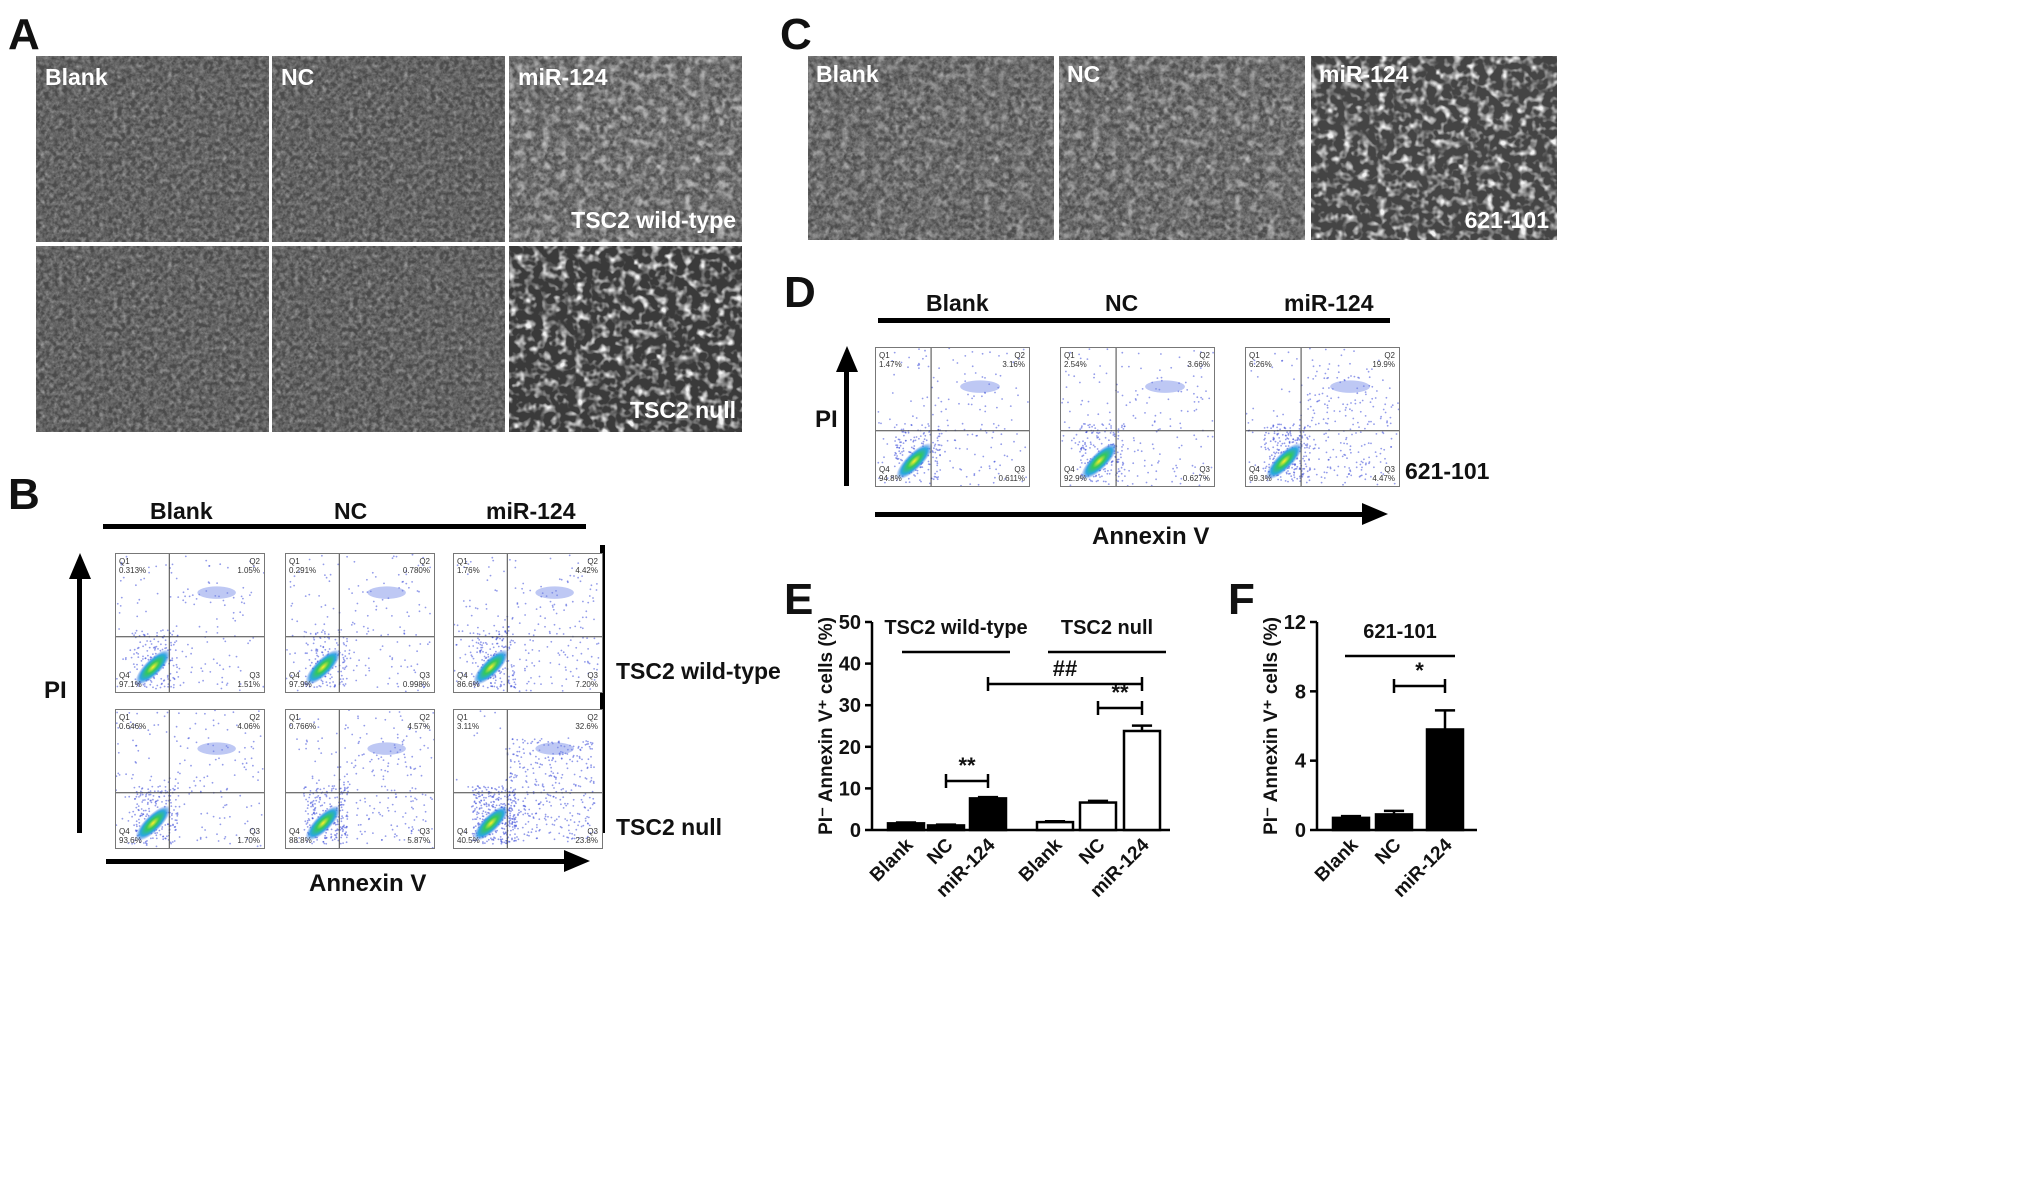 Image resolution: width=2031 pixels, height=1180 pixels. I want to click on panel-letter-f: F, so click(1241, 599).